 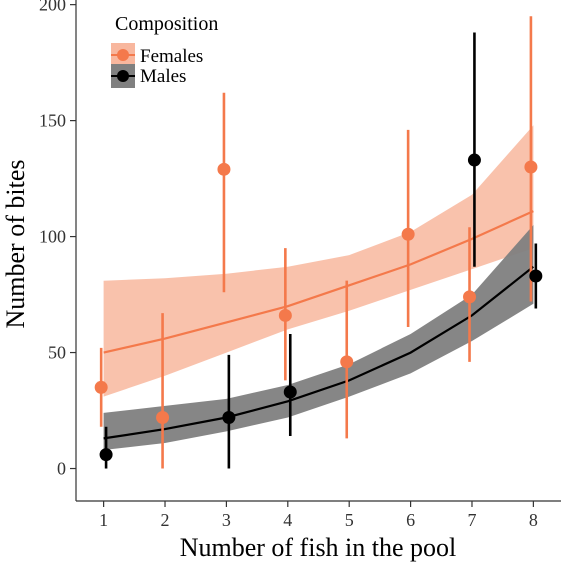 I want to click on y-ticks: 0 50 100 150 200, so click(x=57, y=239).